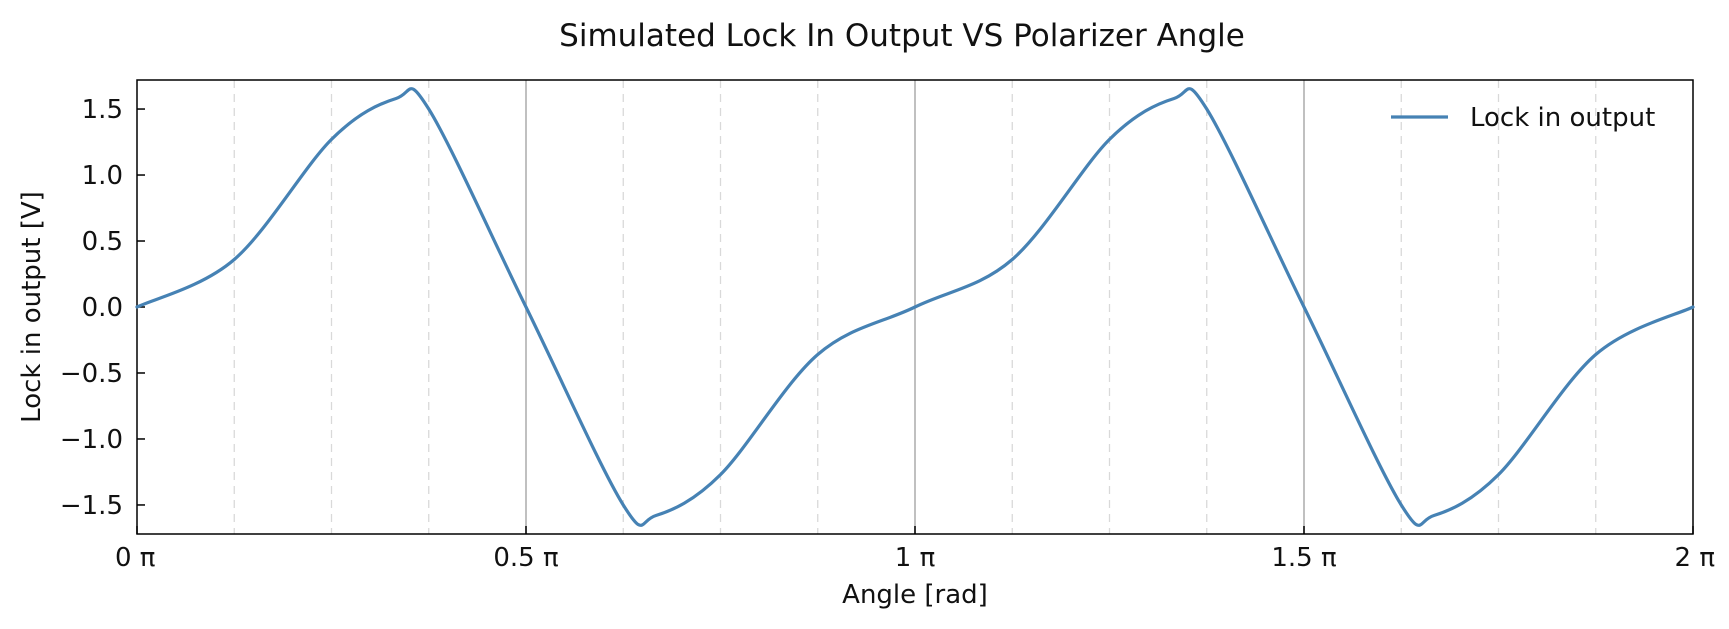 Image resolution: width=1729 pixels, height=629 pixels. What do you see at coordinates (91, 440) in the screenshot?
I see `y-tick-label: −1.0` at bounding box center [91, 440].